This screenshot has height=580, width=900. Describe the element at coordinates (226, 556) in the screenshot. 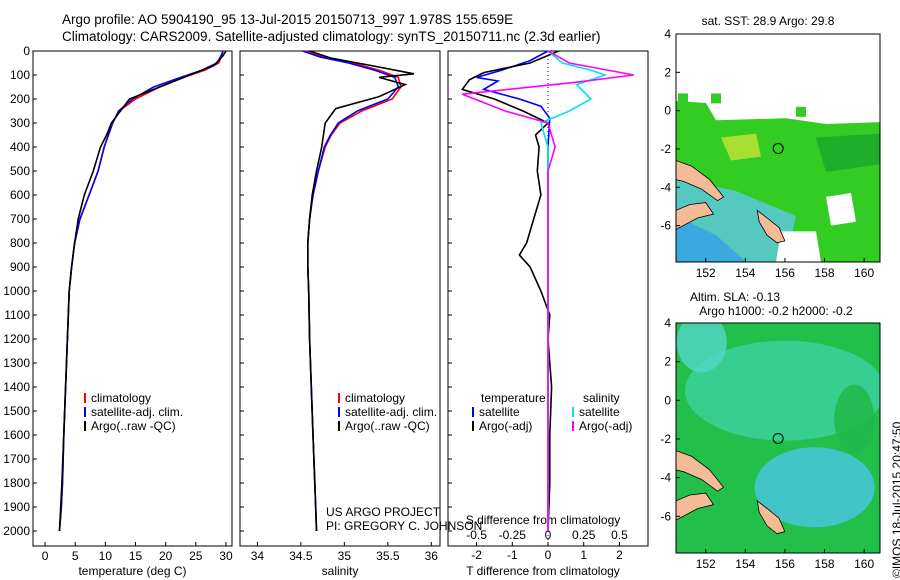

I see `temperature-x-tick-label: 30` at that location.